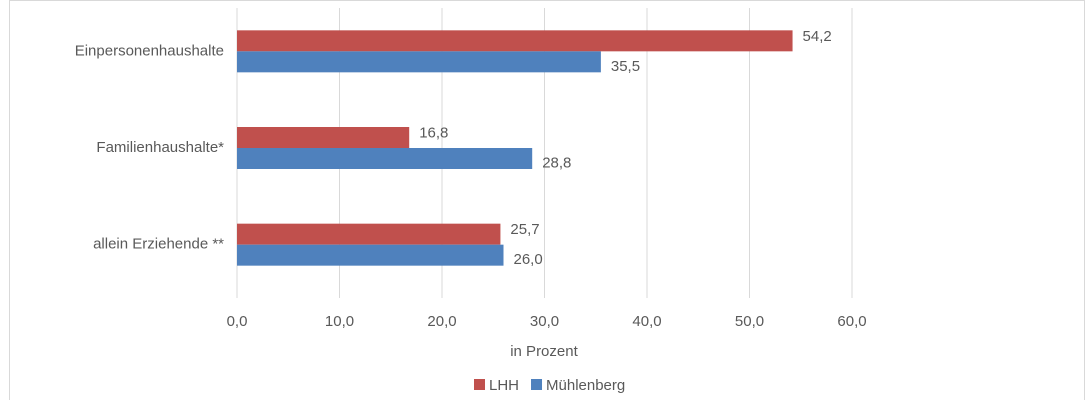 The image size is (1086, 405). What do you see at coordinates (433, 132) in the screenshot?
I see `data-label: 16,8` at bounding box center [433, 132].